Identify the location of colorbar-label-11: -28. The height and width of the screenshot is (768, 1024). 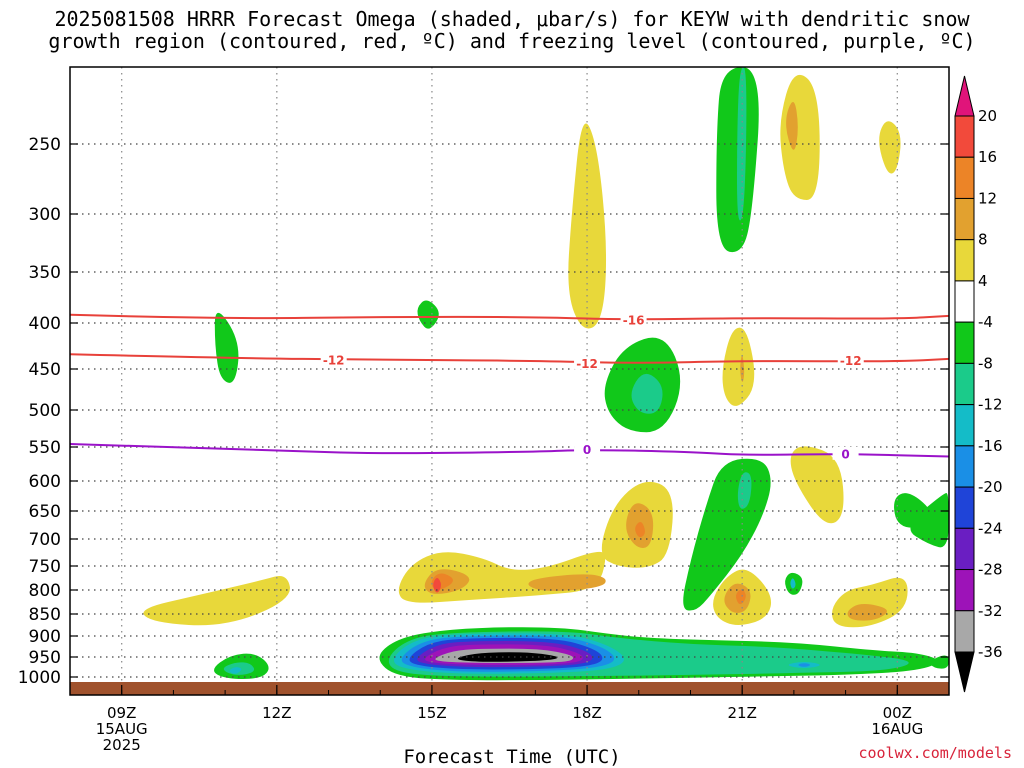
(990, 570).